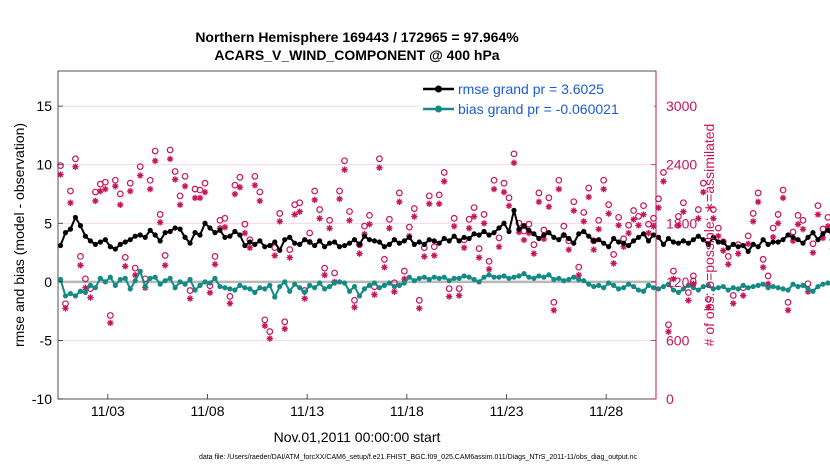 This screenshot has height=470, width=830. Describe the element at coordinates (438, 109) in the screenshot. I see `legend-bias-marker` at that location.